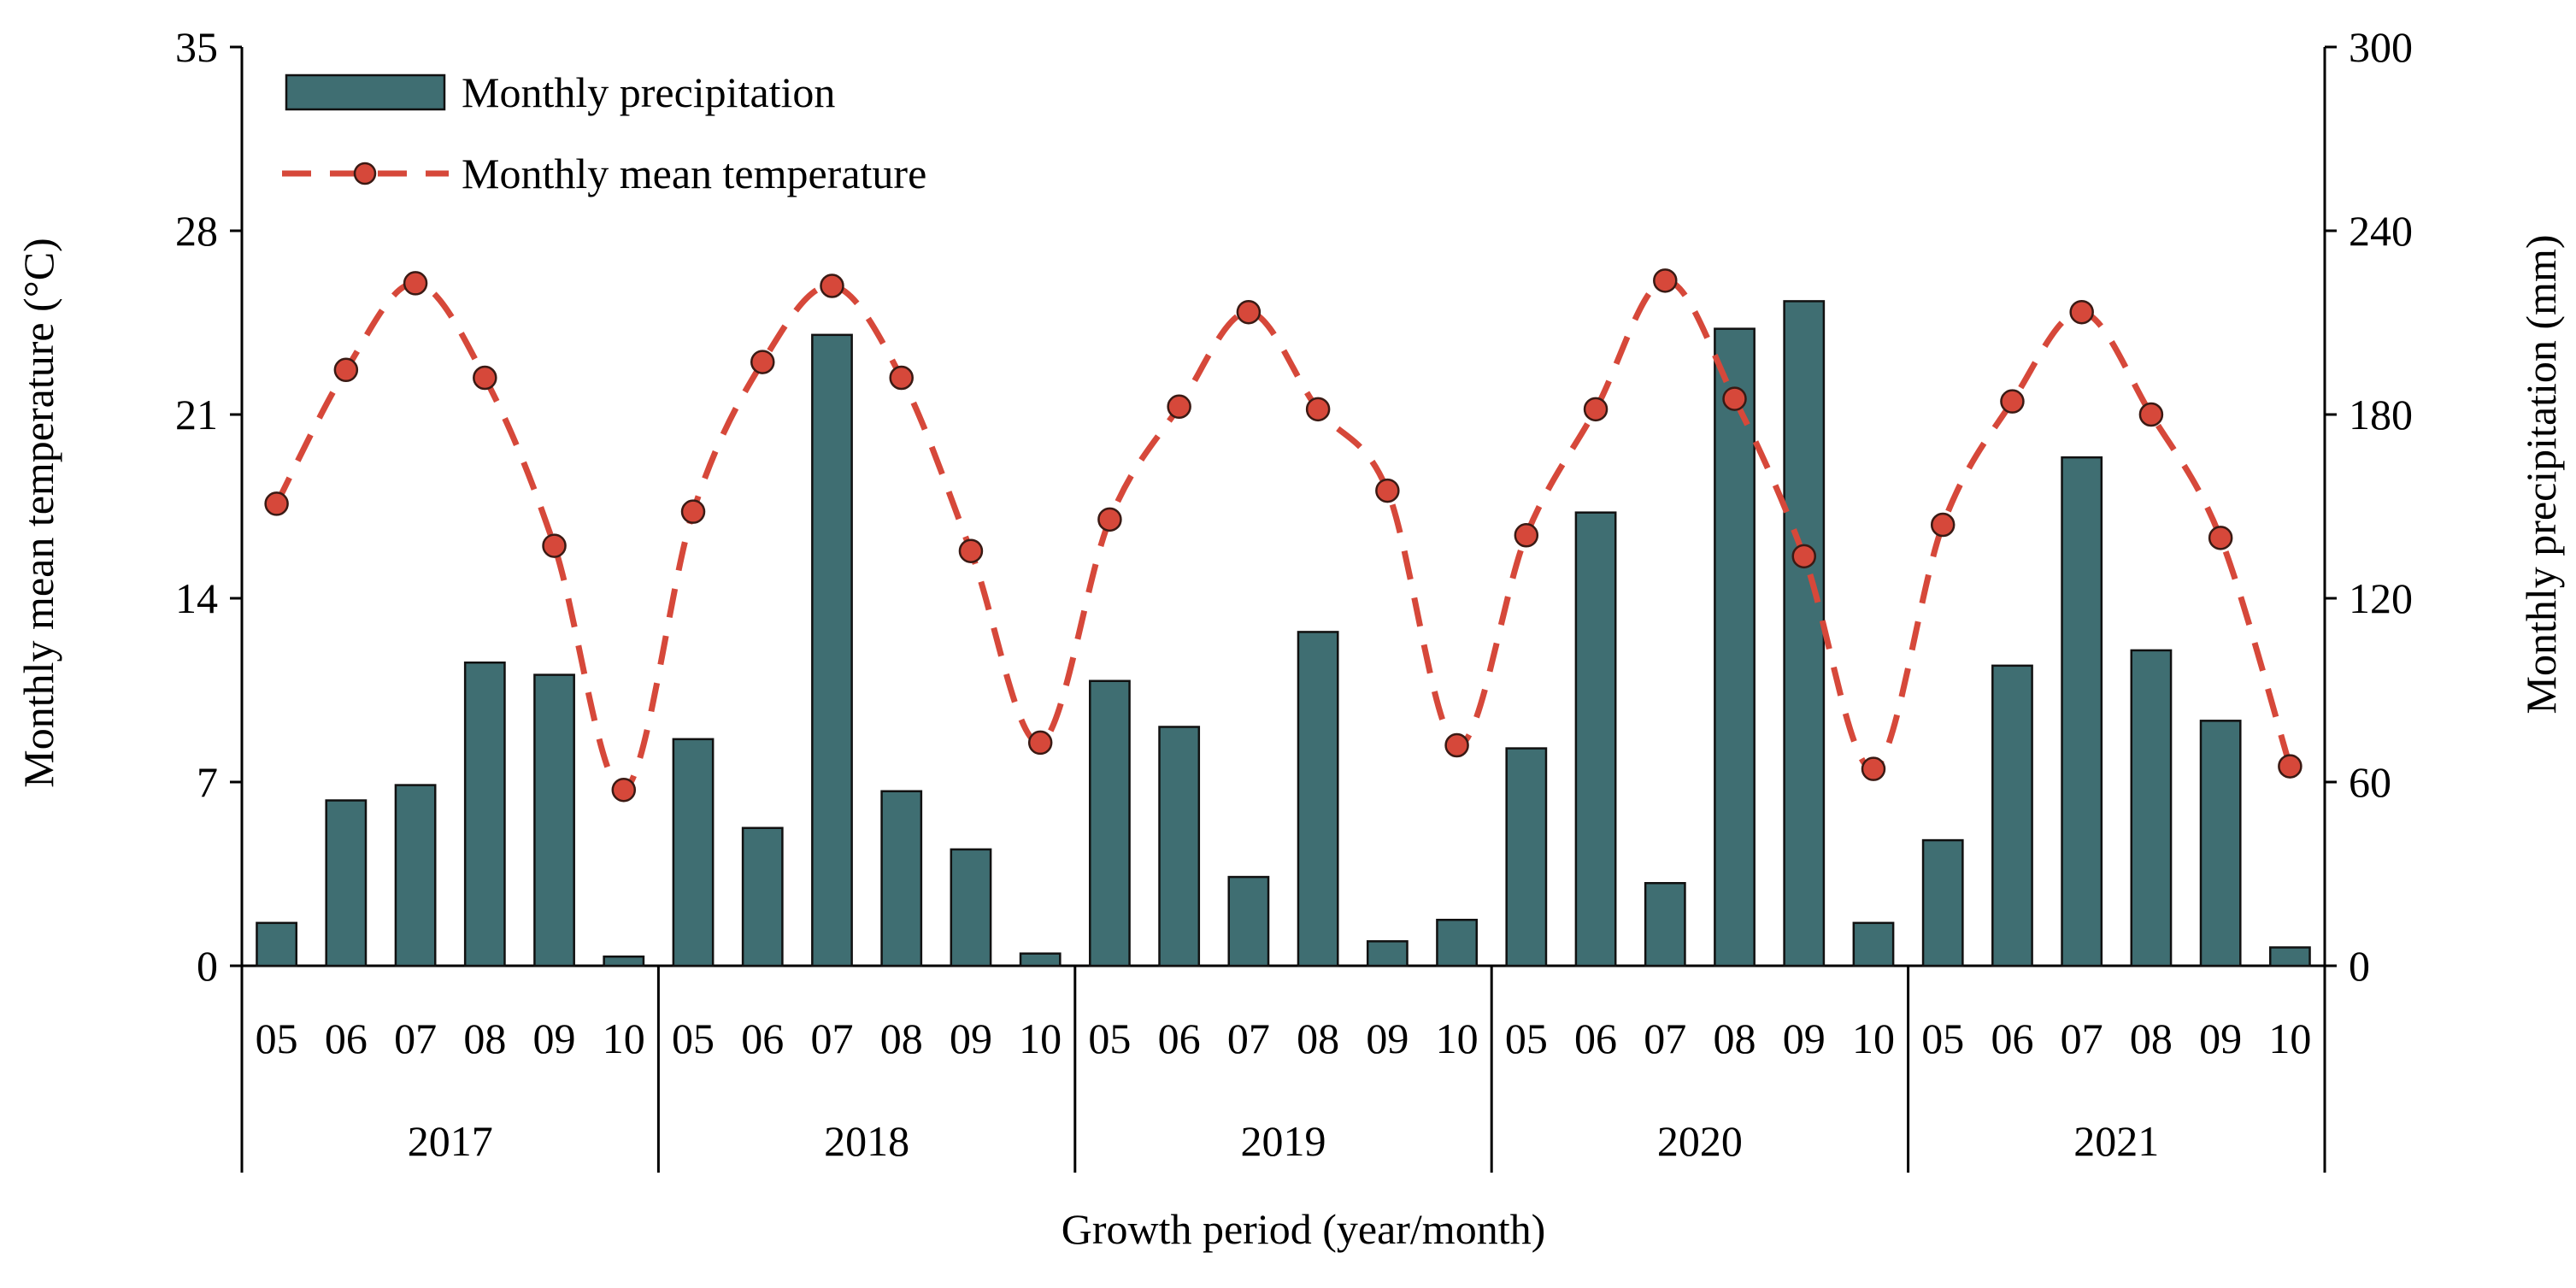 Image resolution: width=2576 pixels, height=1288 pixels. I want to click on right-axis-title: Monthly precipitation (mm), so click(2541, 474).